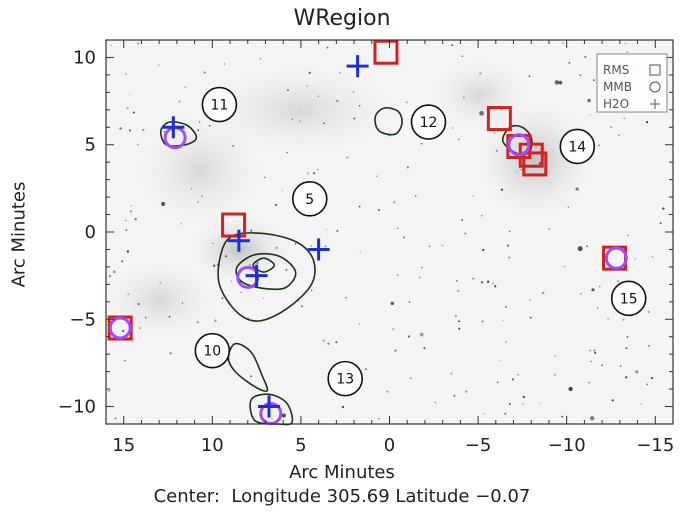 This screenshot has height=517, width=684. Describe the element at coordinates (219, 106) in the screenshot. I see `region-label: 11` at that location.